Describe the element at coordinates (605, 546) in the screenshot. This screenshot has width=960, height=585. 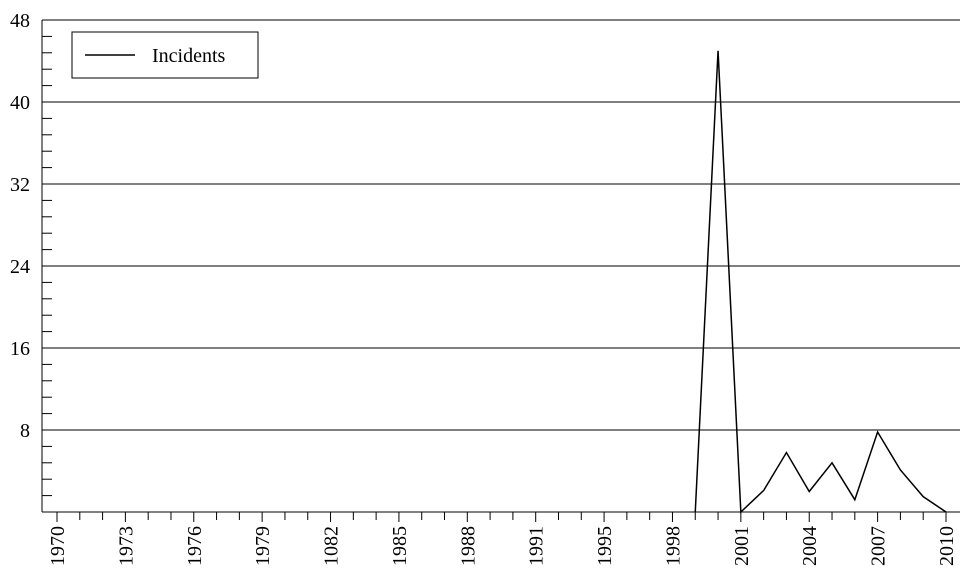
I see `x-tick-label: 1995` at that location.